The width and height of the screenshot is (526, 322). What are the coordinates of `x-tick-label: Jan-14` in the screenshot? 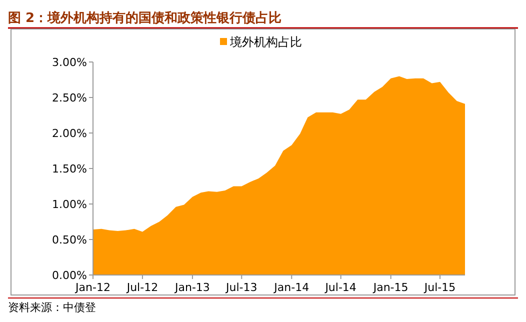 It's located at (291, 287).